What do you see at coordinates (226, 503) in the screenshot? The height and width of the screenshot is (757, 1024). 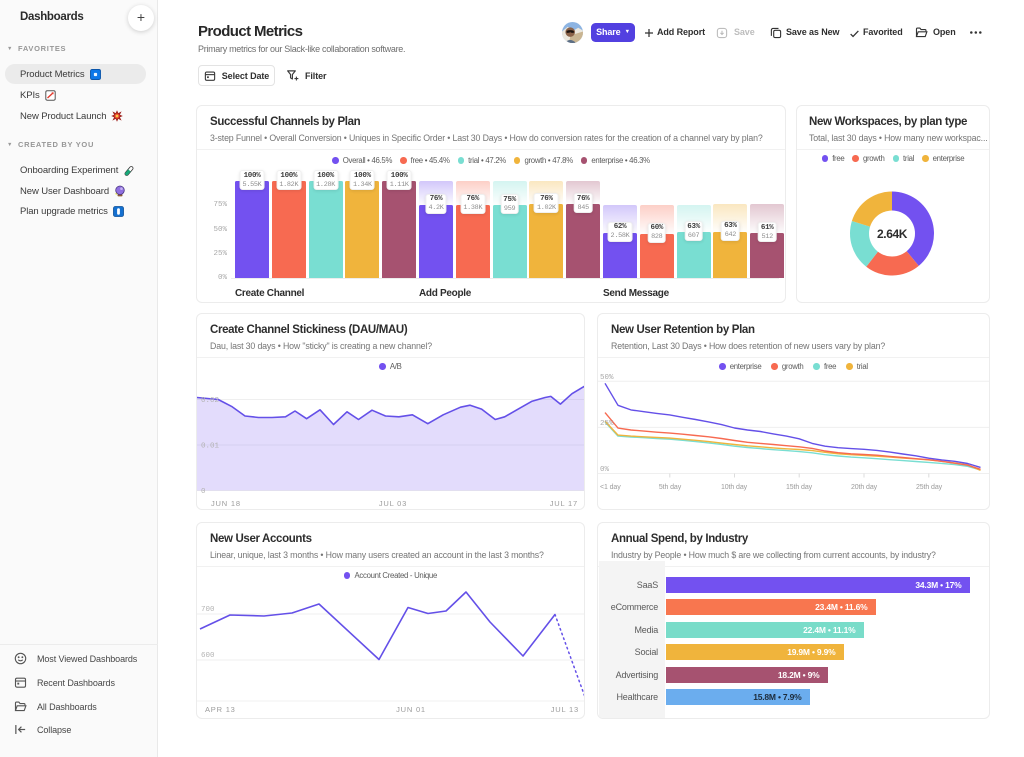 I see `svg-text: JUN 18` at bounding box center [226, 503].